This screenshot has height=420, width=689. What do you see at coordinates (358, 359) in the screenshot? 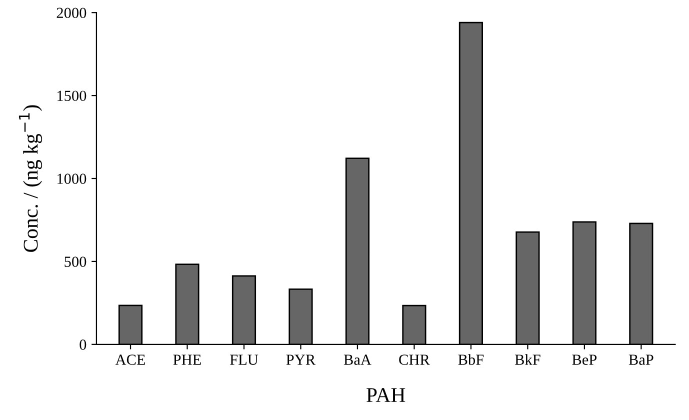
I see `x-tick-label: BaA` at bounding box center [358, 359].